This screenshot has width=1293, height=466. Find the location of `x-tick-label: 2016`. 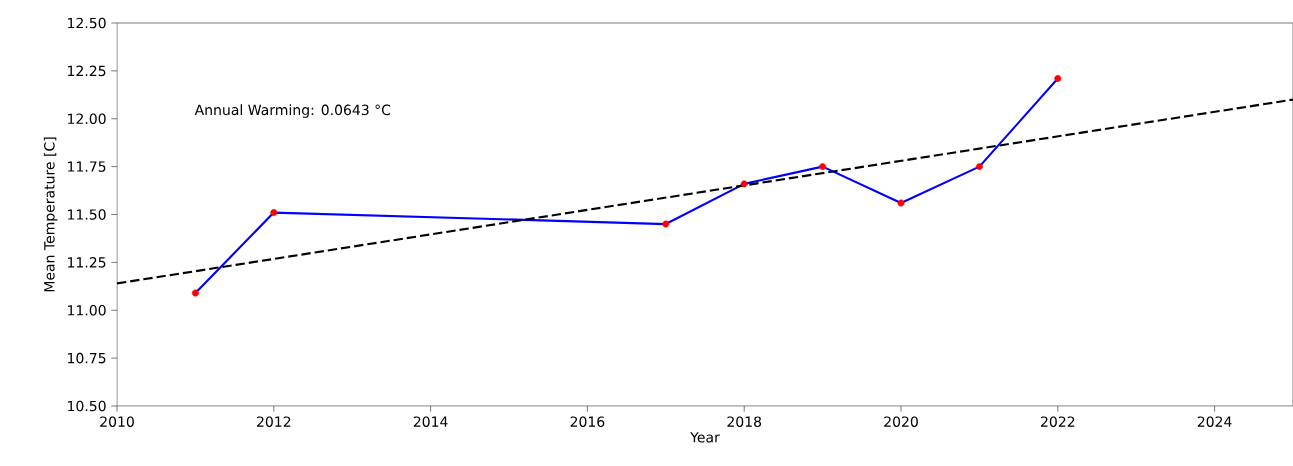

x-tick-label: 2016 is located at coordinates (587, 421).